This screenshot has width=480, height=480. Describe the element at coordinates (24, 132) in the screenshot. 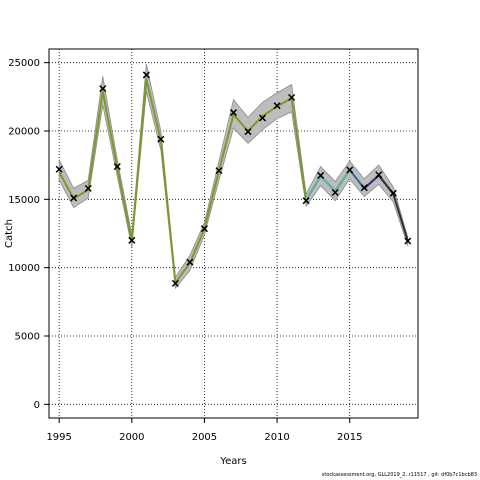

I see `y-tick-label: 20000` at that location.